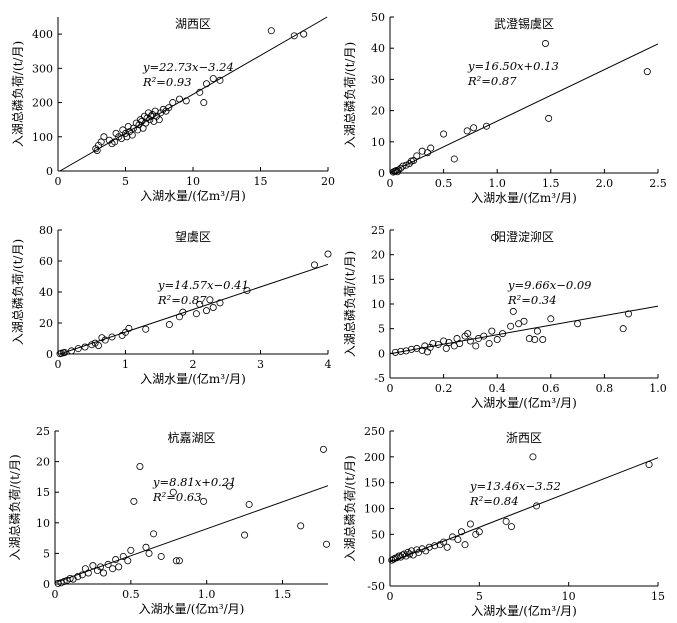 This screenshot has height=623, width=677. I want to click on regression-equation: y=16.50x+0.13, so click(513, 66).